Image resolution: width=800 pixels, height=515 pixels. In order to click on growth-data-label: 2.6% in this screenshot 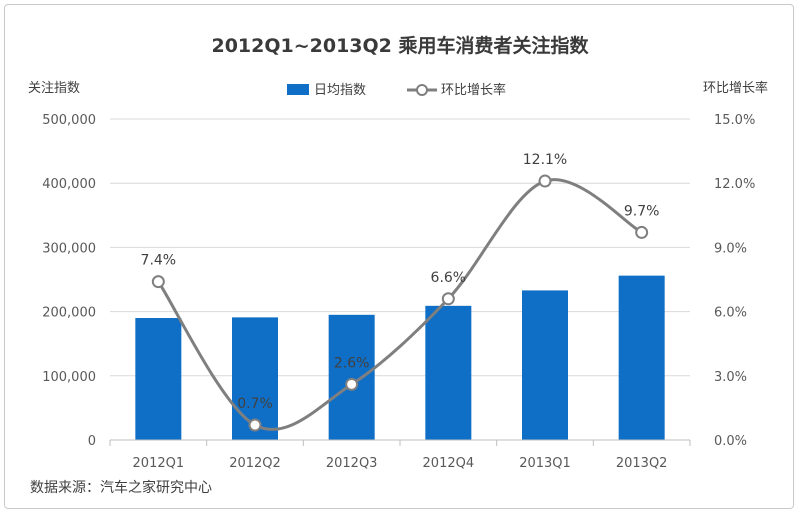, I will do `click(352, 363)`.